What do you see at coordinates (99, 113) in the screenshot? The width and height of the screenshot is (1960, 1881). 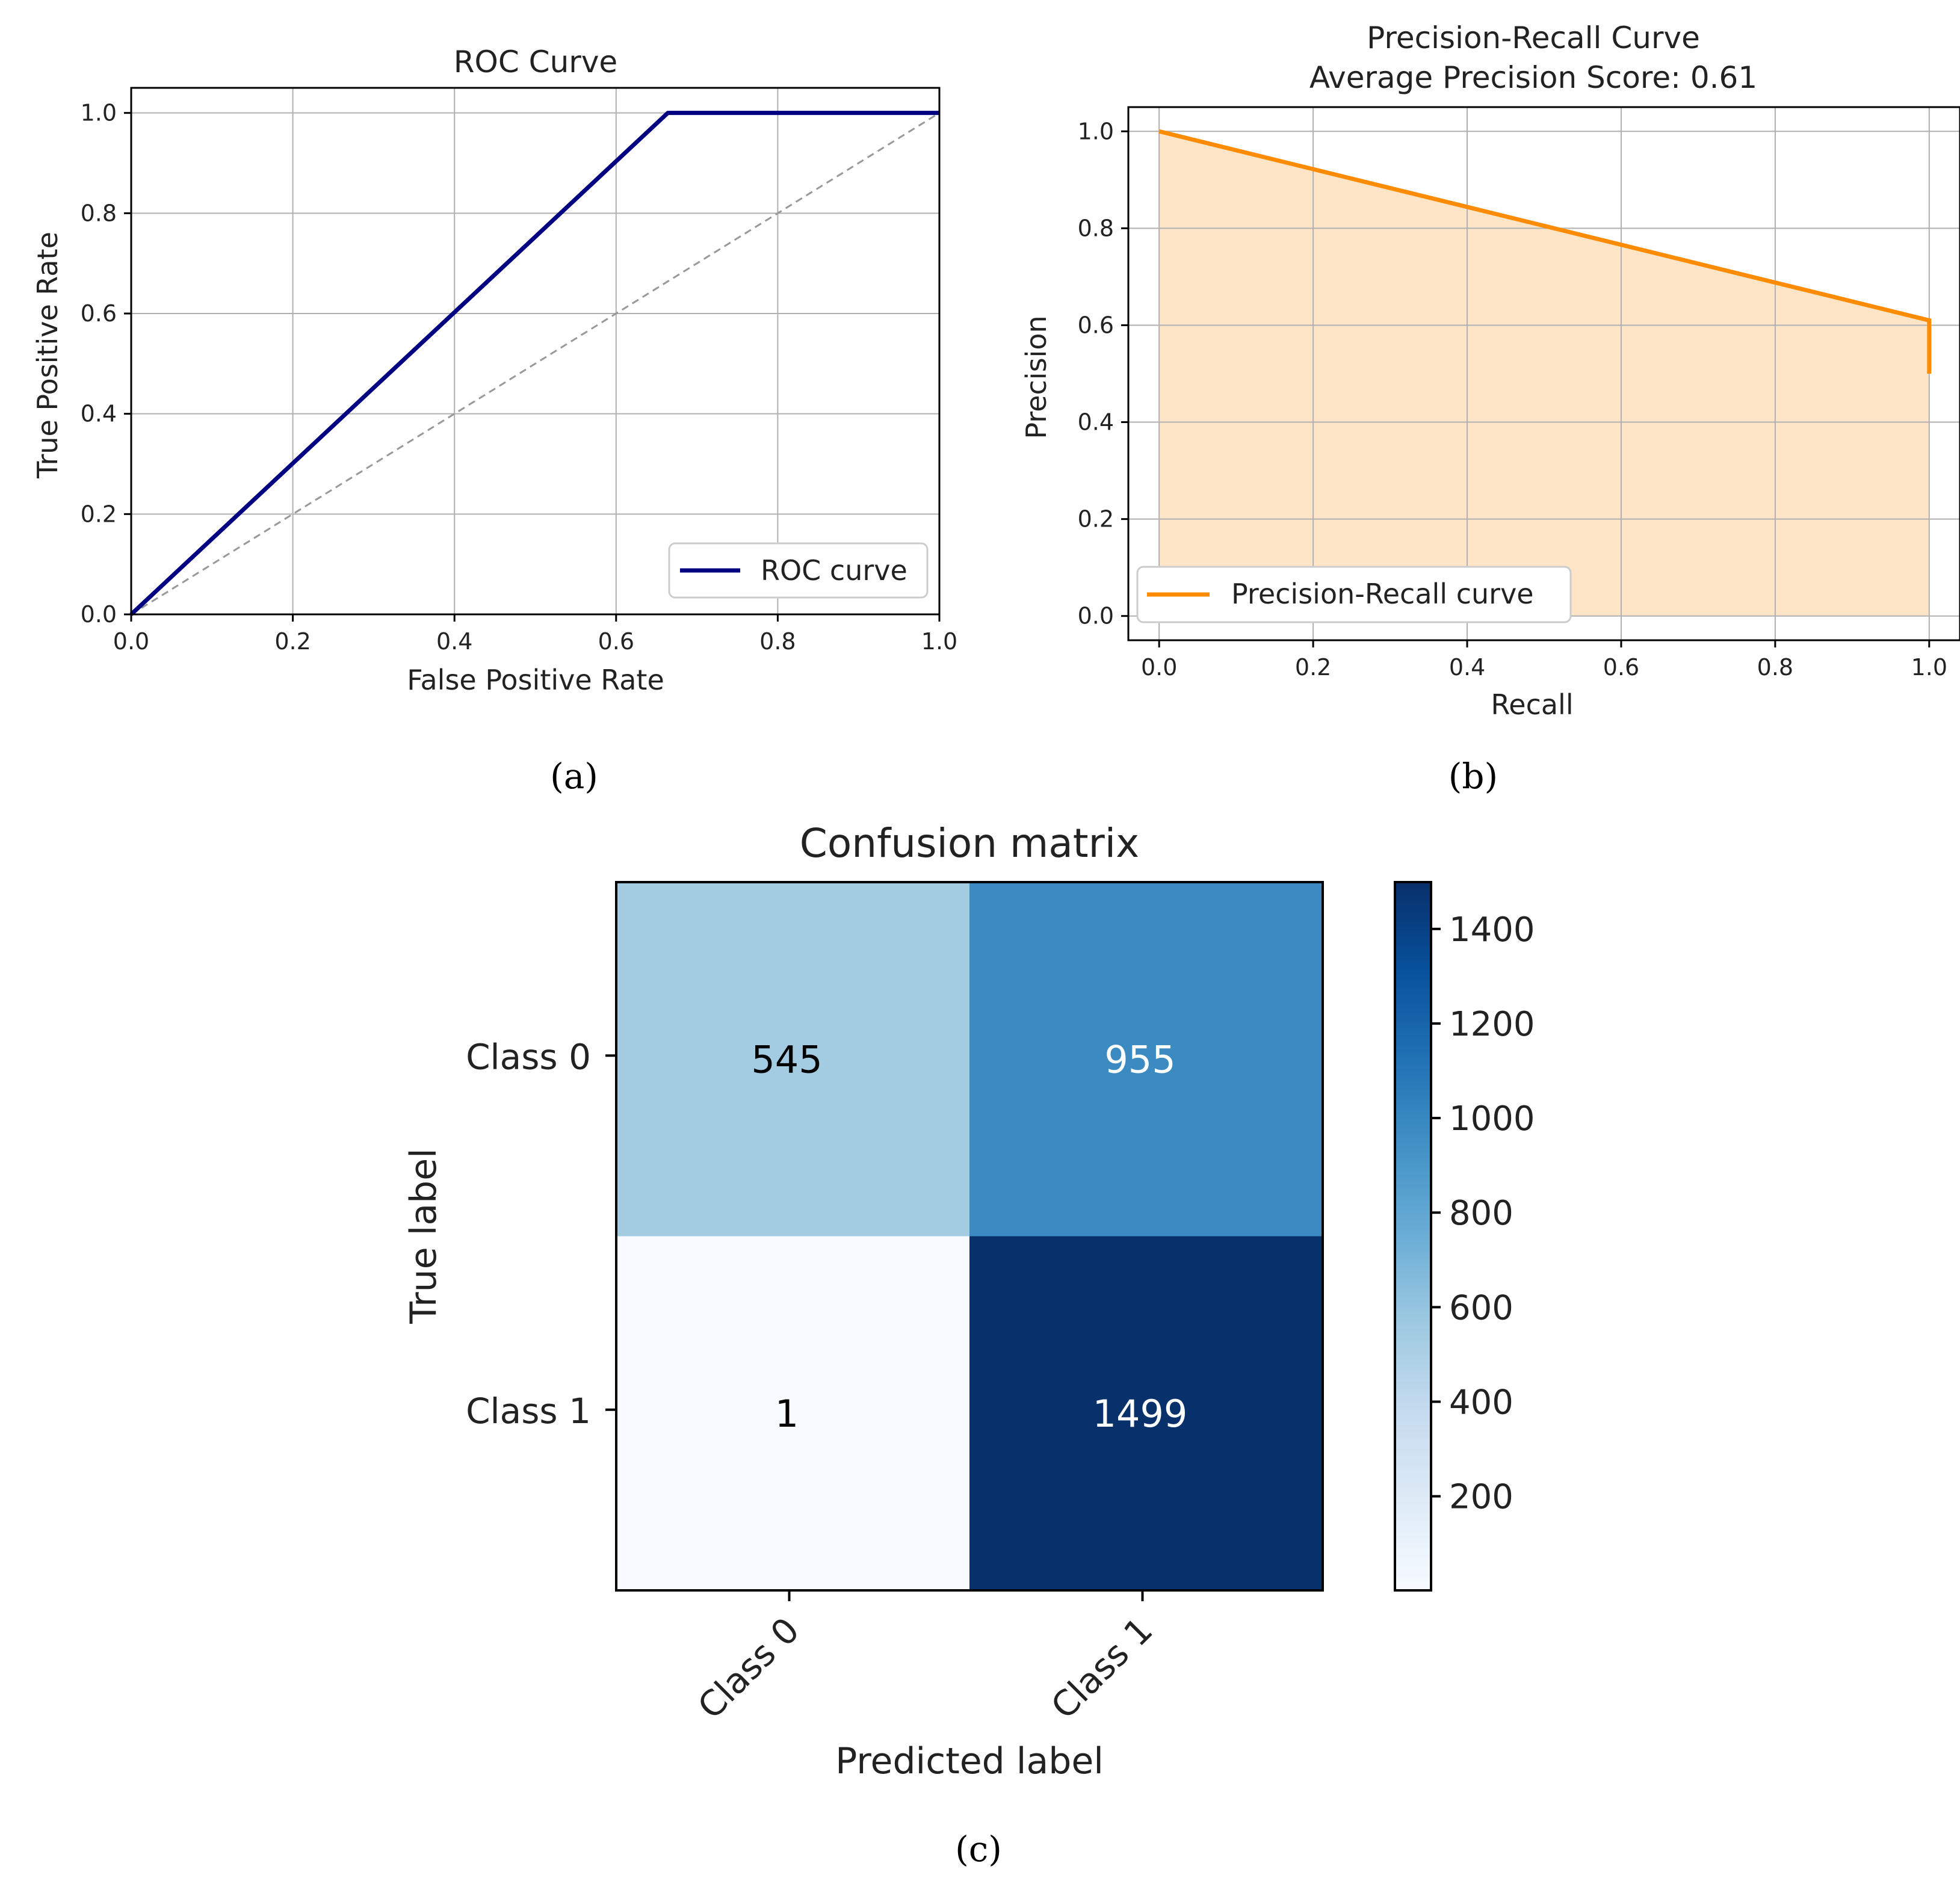 I see `roc-y-tick-label: 1.0` at bounding box center [99, 113].